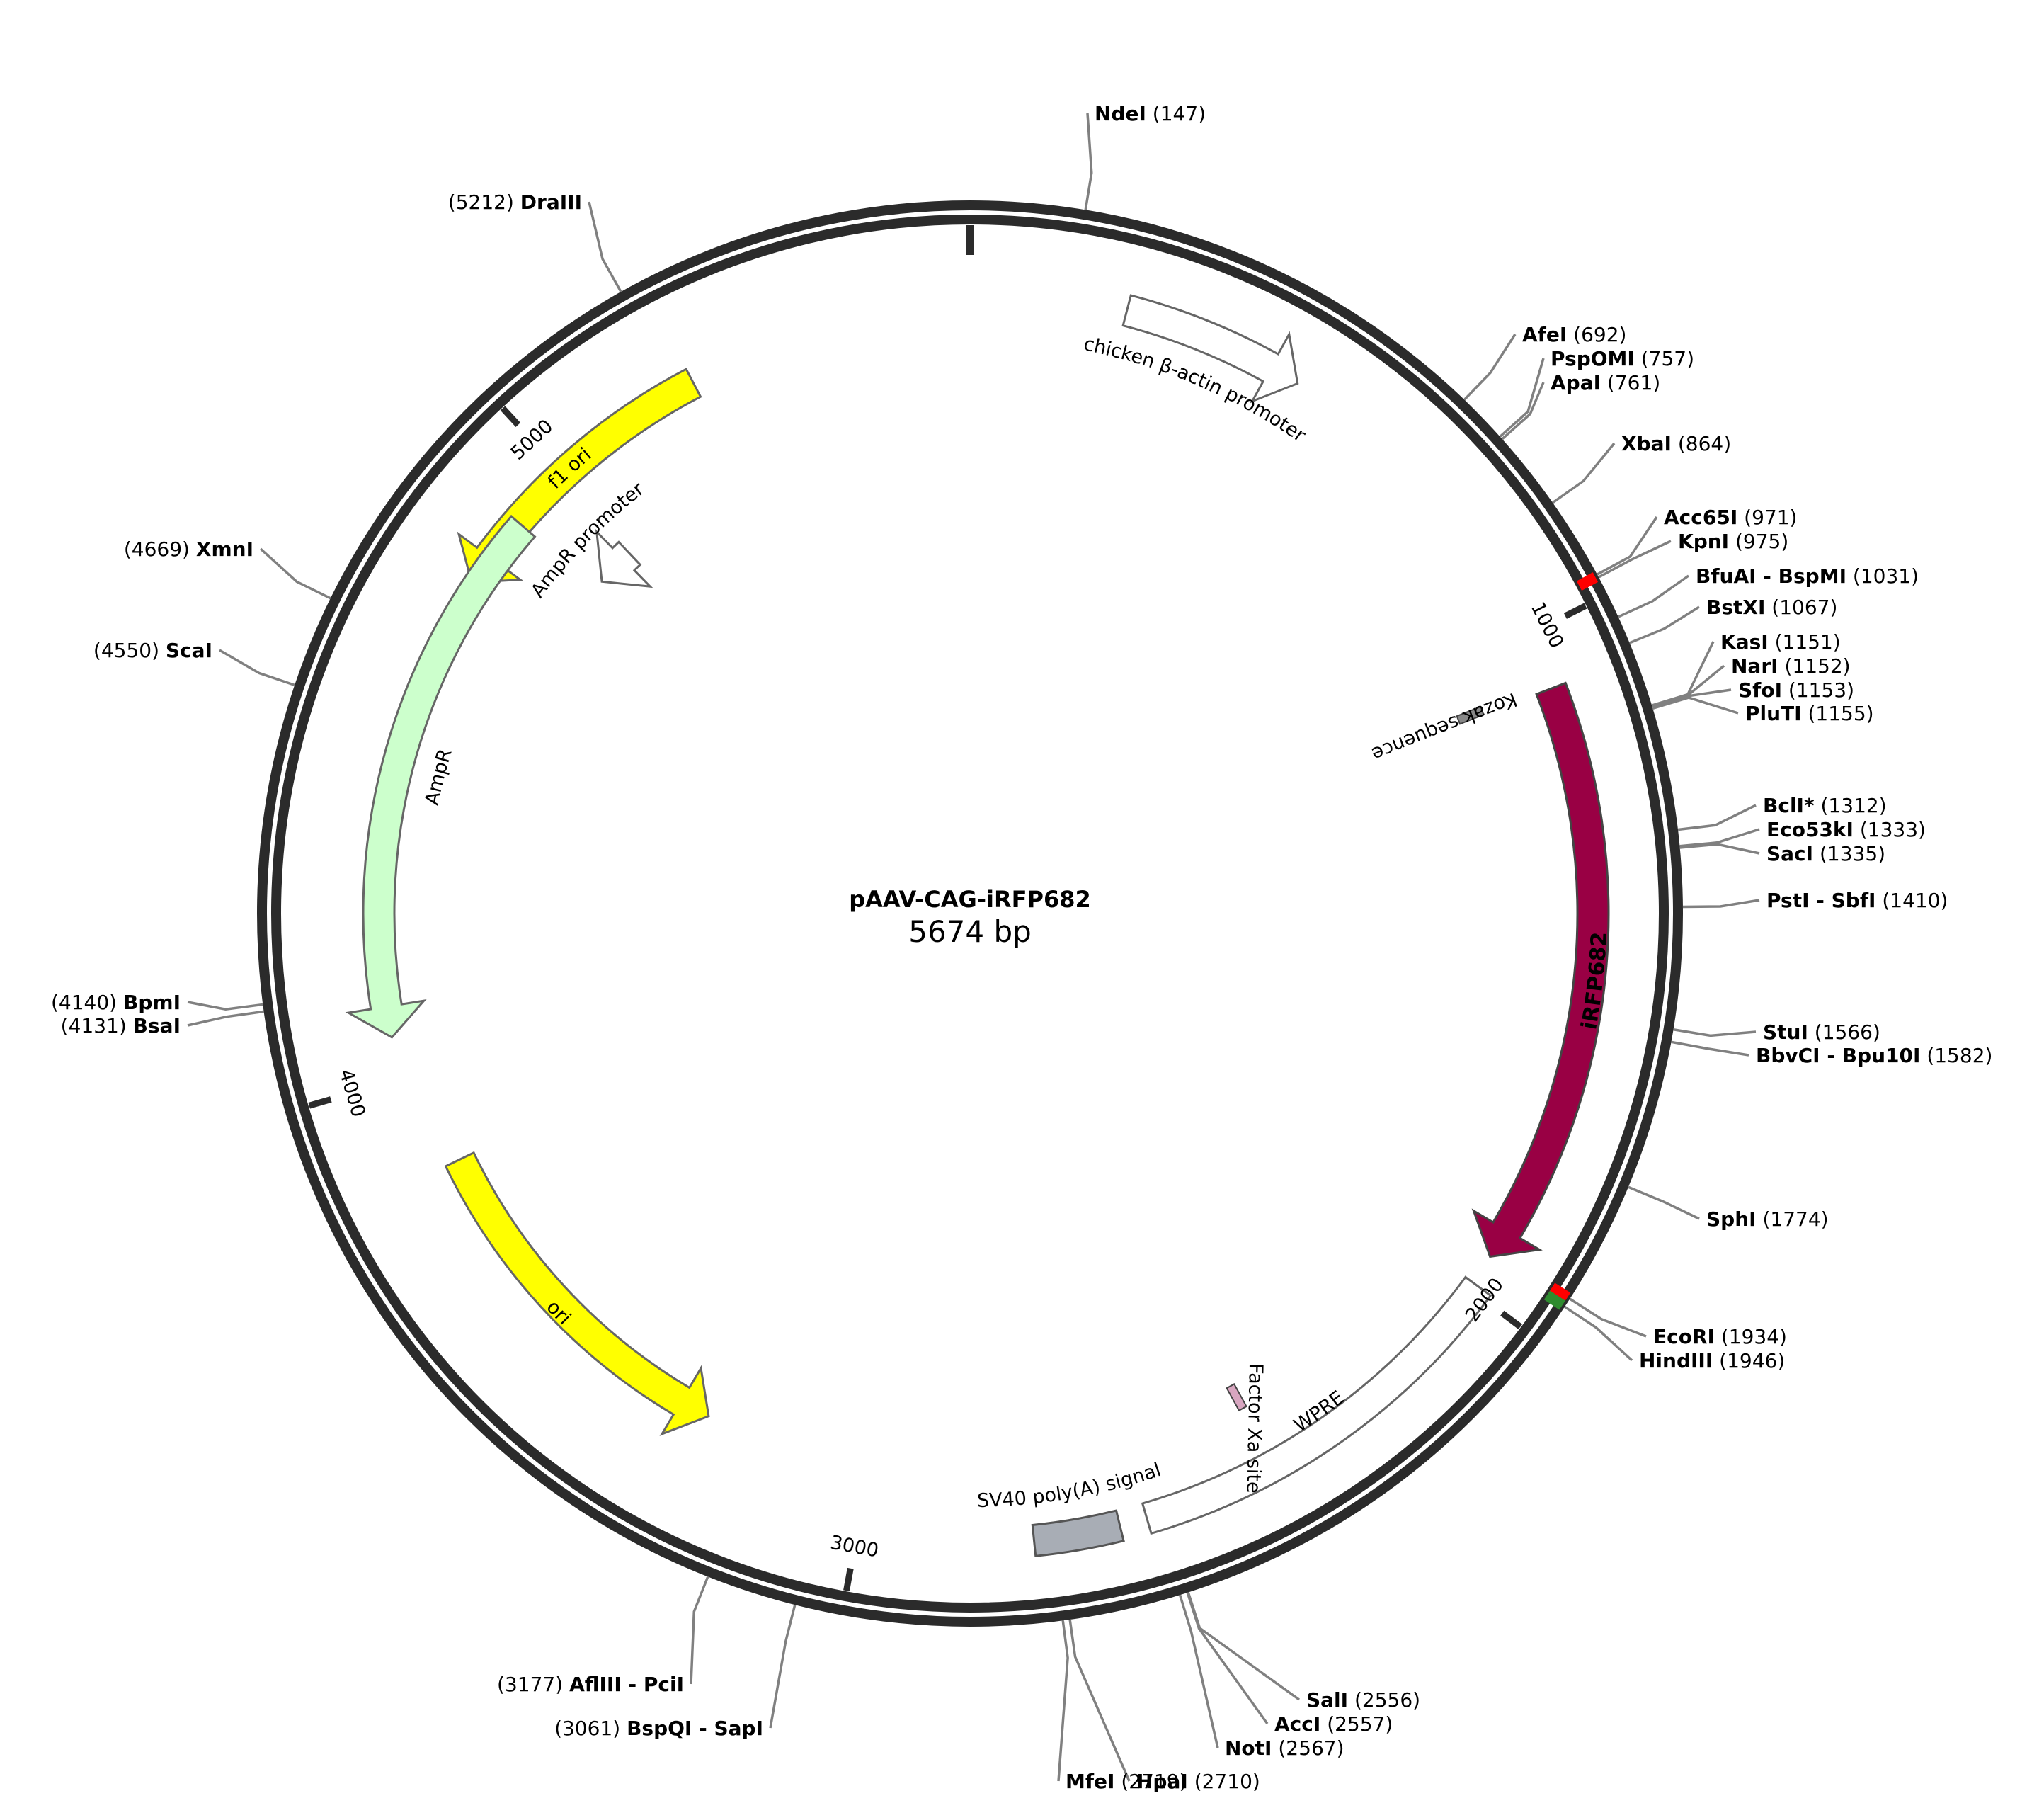 The image size is (2044, 1820). I want to click on plasmid-name: pAAV-CAG-iRFP682, so click(970, 899).